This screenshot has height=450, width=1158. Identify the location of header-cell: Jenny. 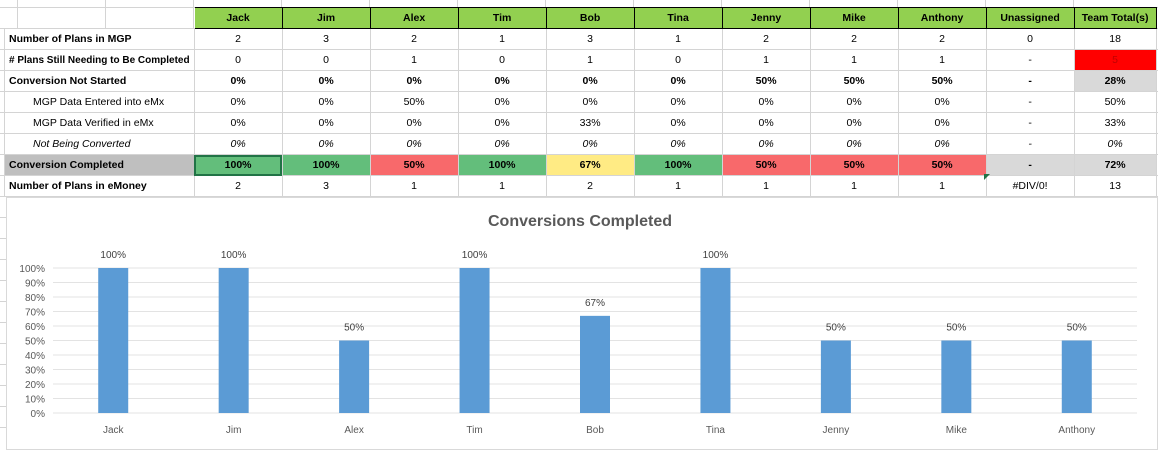
(766, 18).